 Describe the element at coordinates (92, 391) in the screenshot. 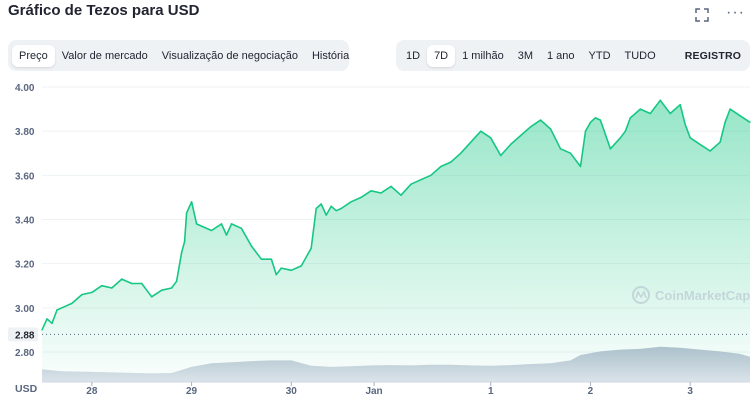

I see `x-tick-label: 28` at that location.